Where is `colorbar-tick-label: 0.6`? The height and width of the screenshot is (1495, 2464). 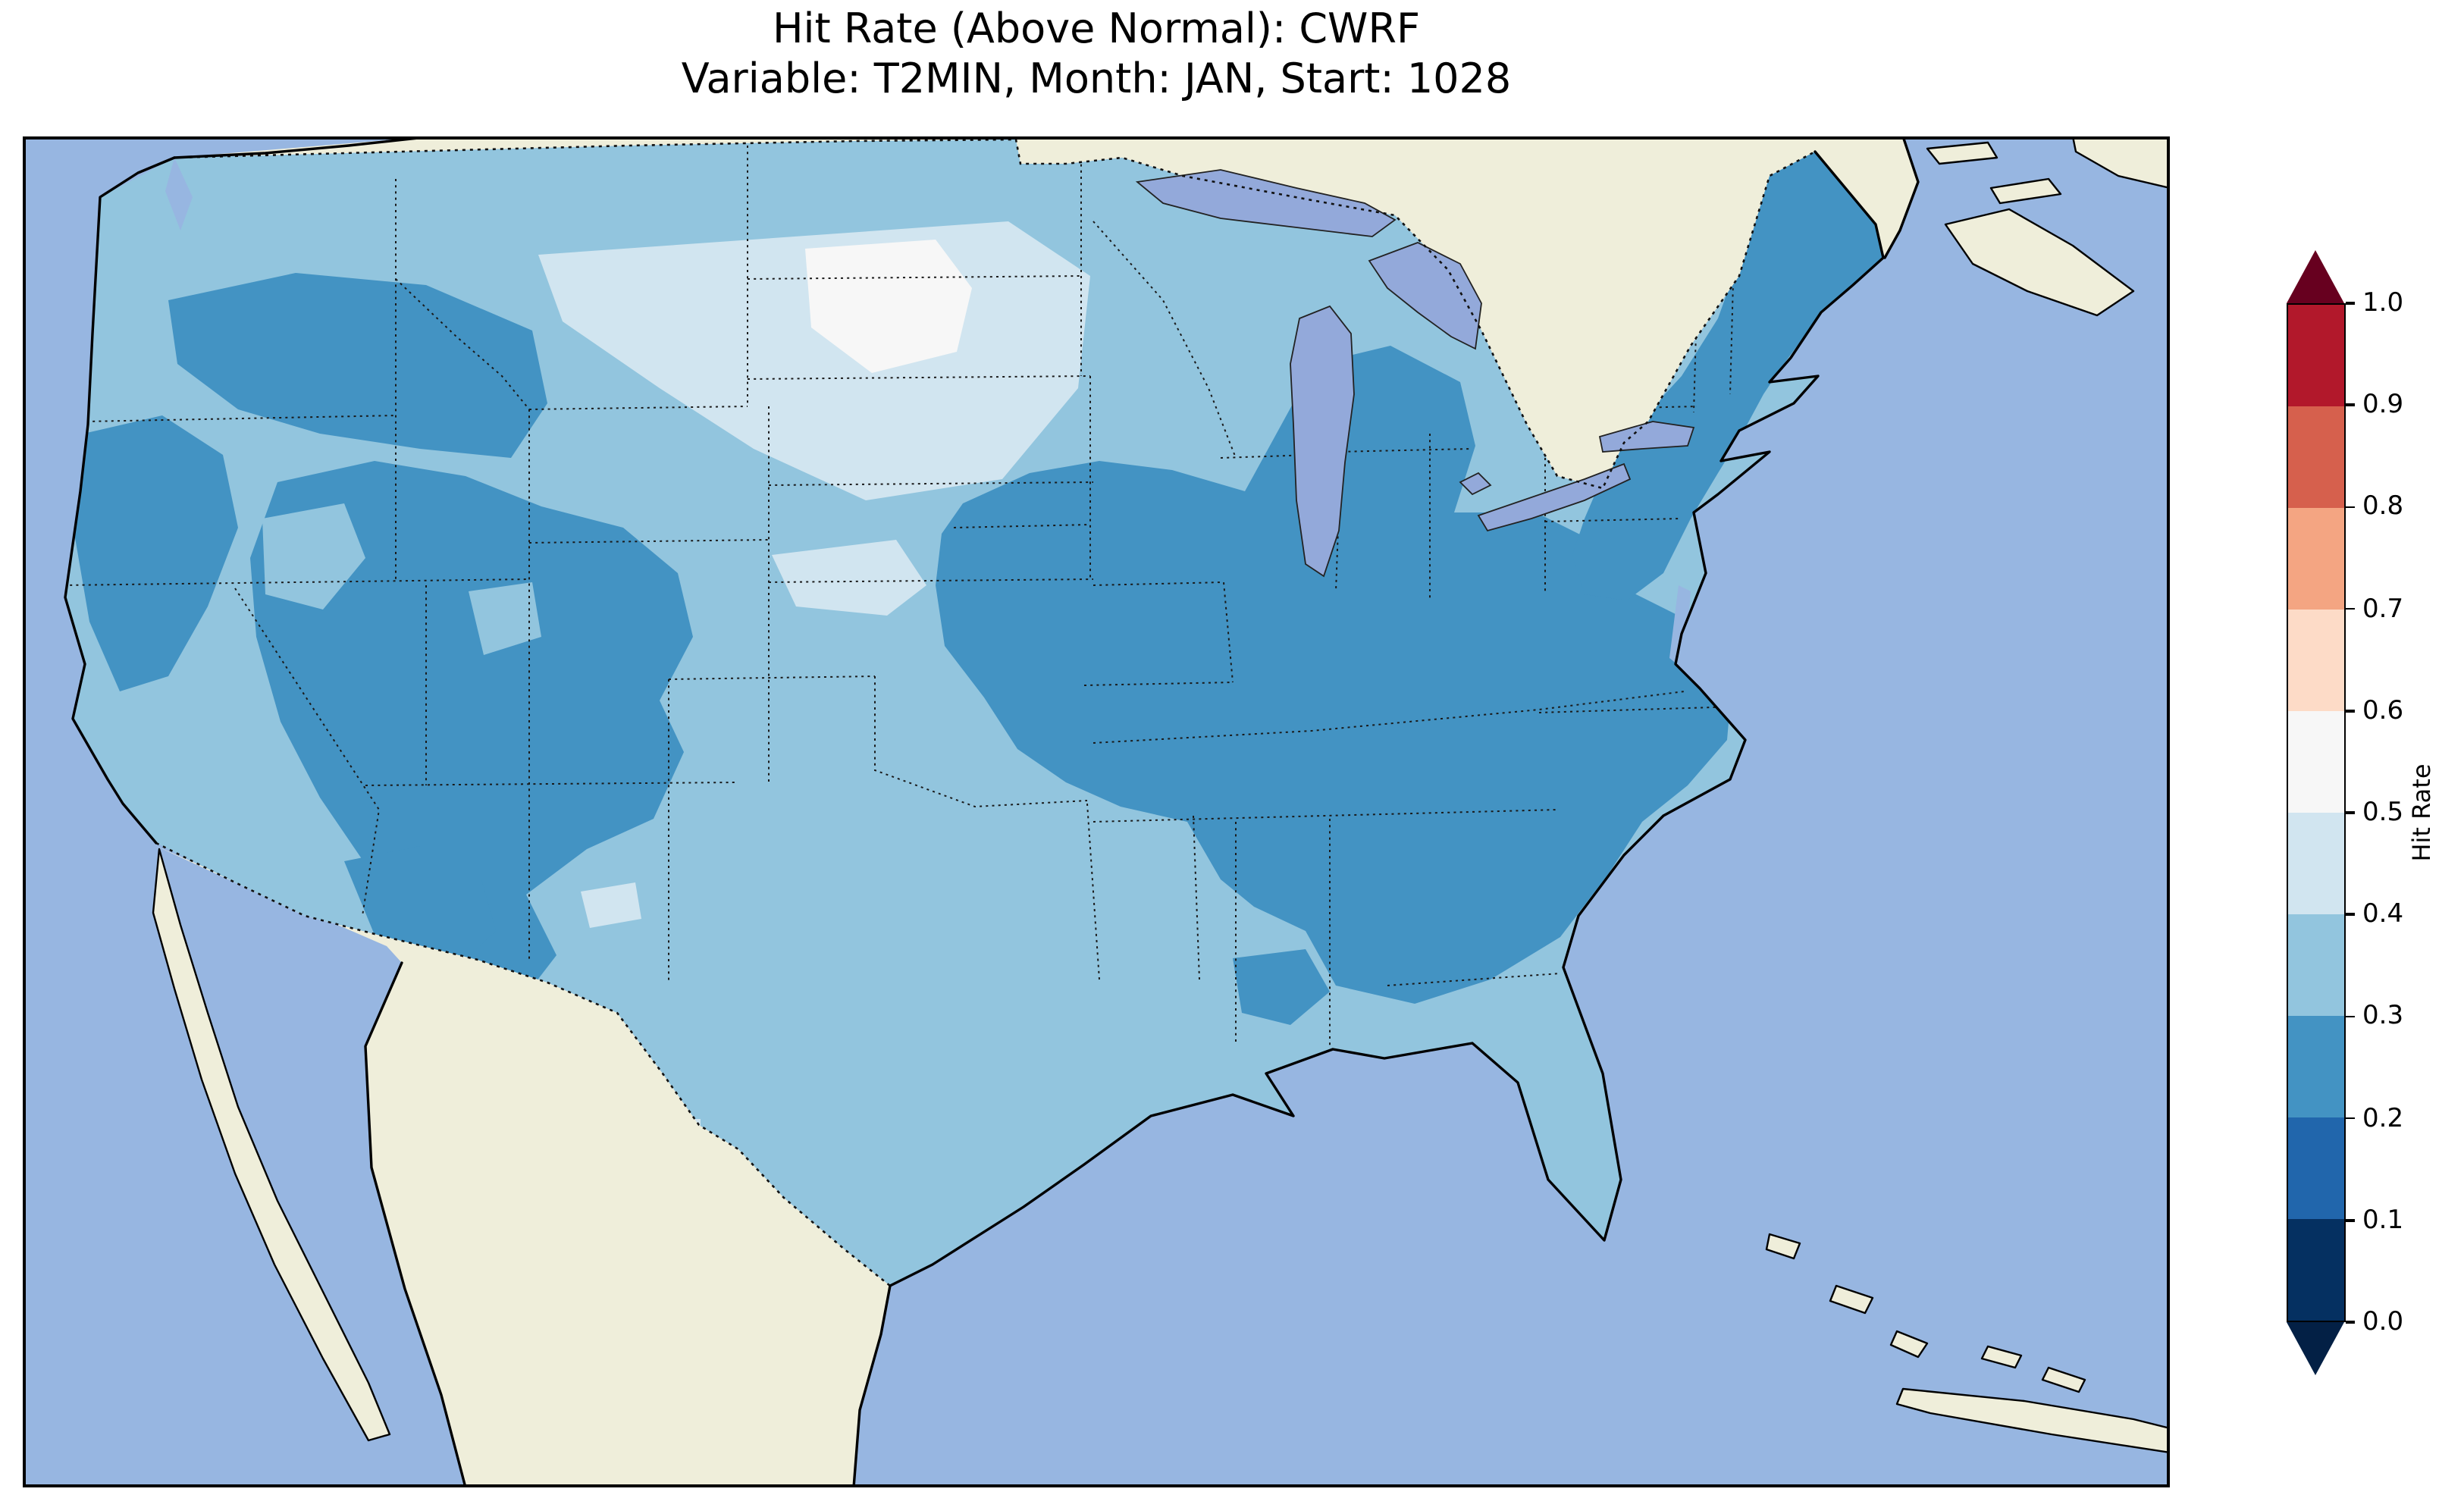
colorbar-tick-label: 0.6 is located at coordinates (2383, 711).